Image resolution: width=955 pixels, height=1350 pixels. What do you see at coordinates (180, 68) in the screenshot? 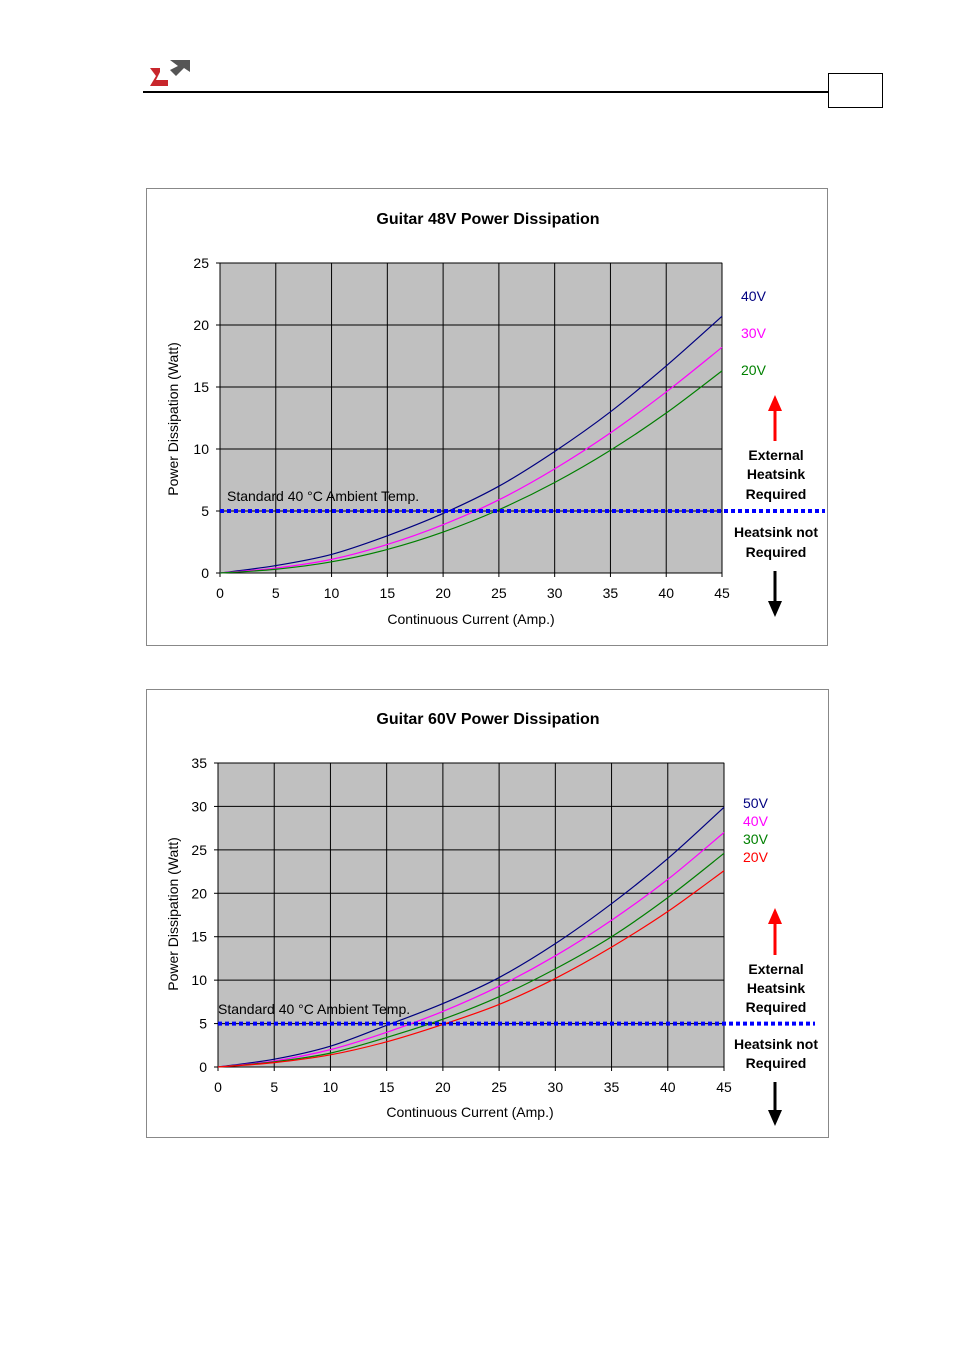
I see `logo-gray-mark` at bounding box center [180, 68].